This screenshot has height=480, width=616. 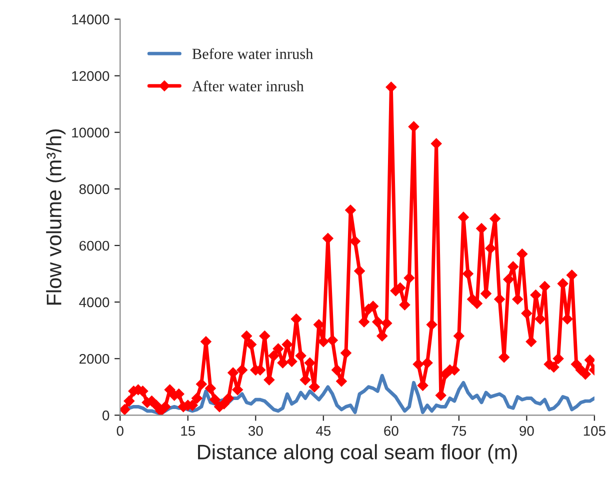 What do you see at coordinates (323, 431) in the screenshot?
I see `x-tick-label: 45` at bounding box center [323, 431].